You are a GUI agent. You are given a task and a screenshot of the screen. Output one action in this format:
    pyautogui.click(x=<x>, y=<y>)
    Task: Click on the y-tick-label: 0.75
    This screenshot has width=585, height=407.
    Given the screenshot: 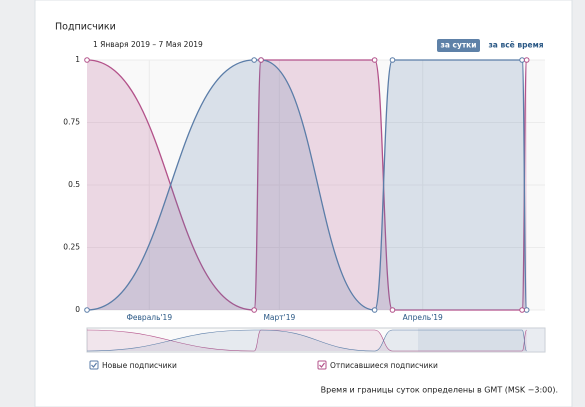 What is the action you would take?
    pyautogui.click(x=71, y=122)
    